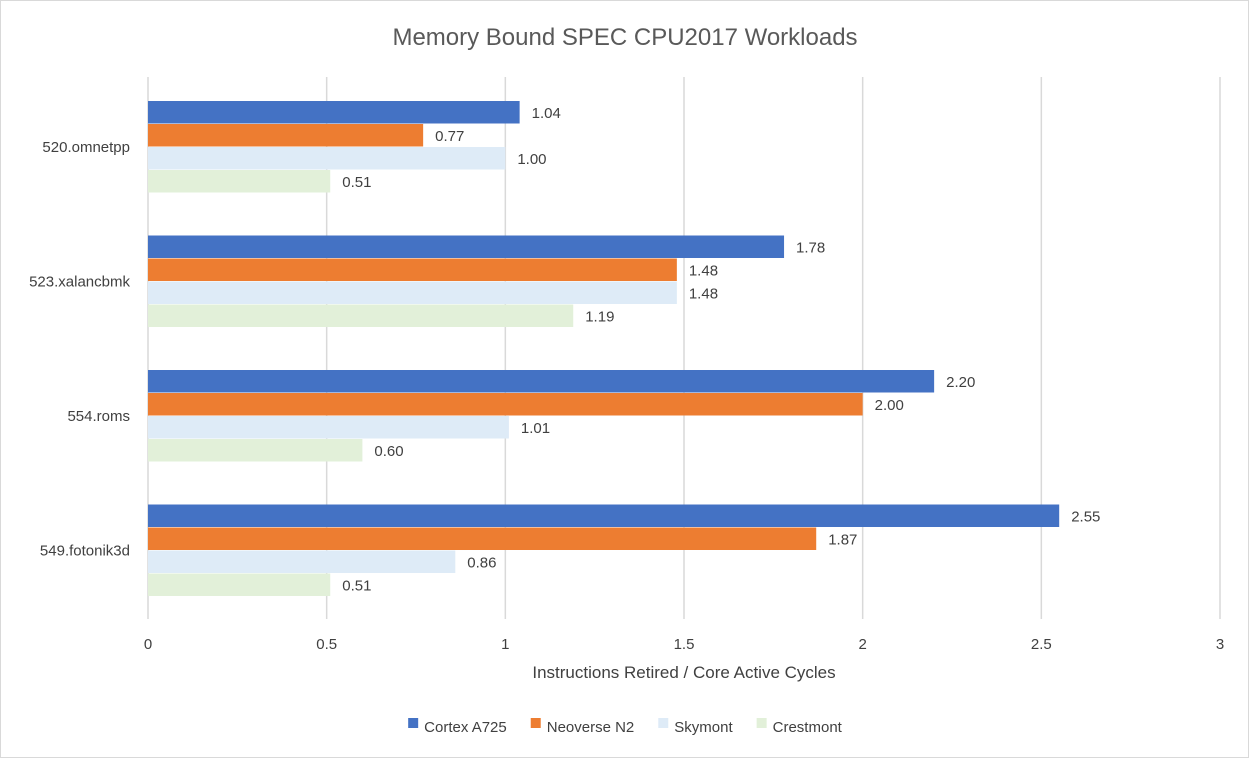 Image resolution: width=1249 pixels, height=759 pixels. I want to click on category-label: 523.xalancbmk, so click(79, 282).